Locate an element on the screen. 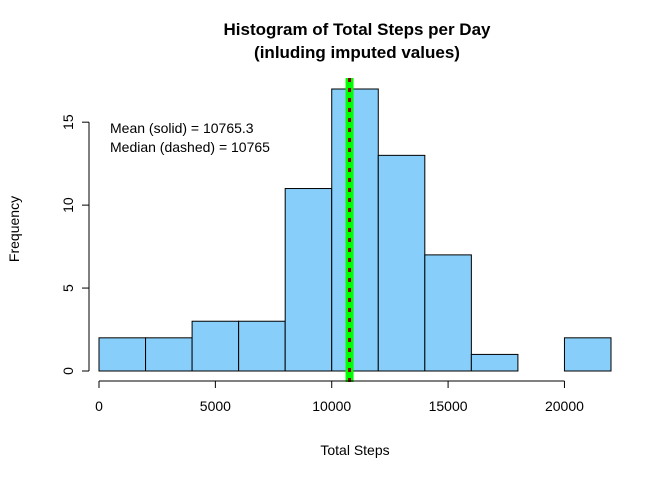 This screenshot has height=480, width=672. y-axis-label: Frequency is located at coordinates (14, 229).